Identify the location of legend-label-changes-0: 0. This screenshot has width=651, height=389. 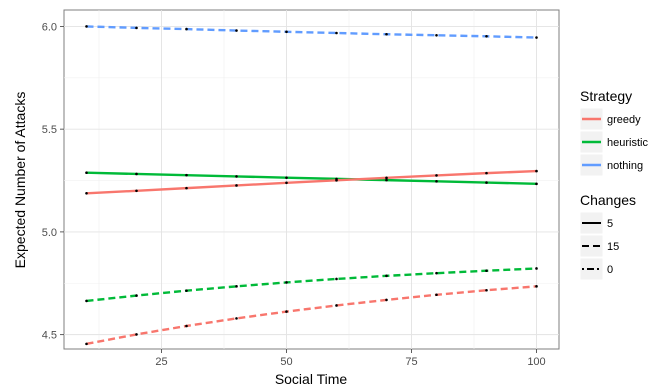
(610, 270).